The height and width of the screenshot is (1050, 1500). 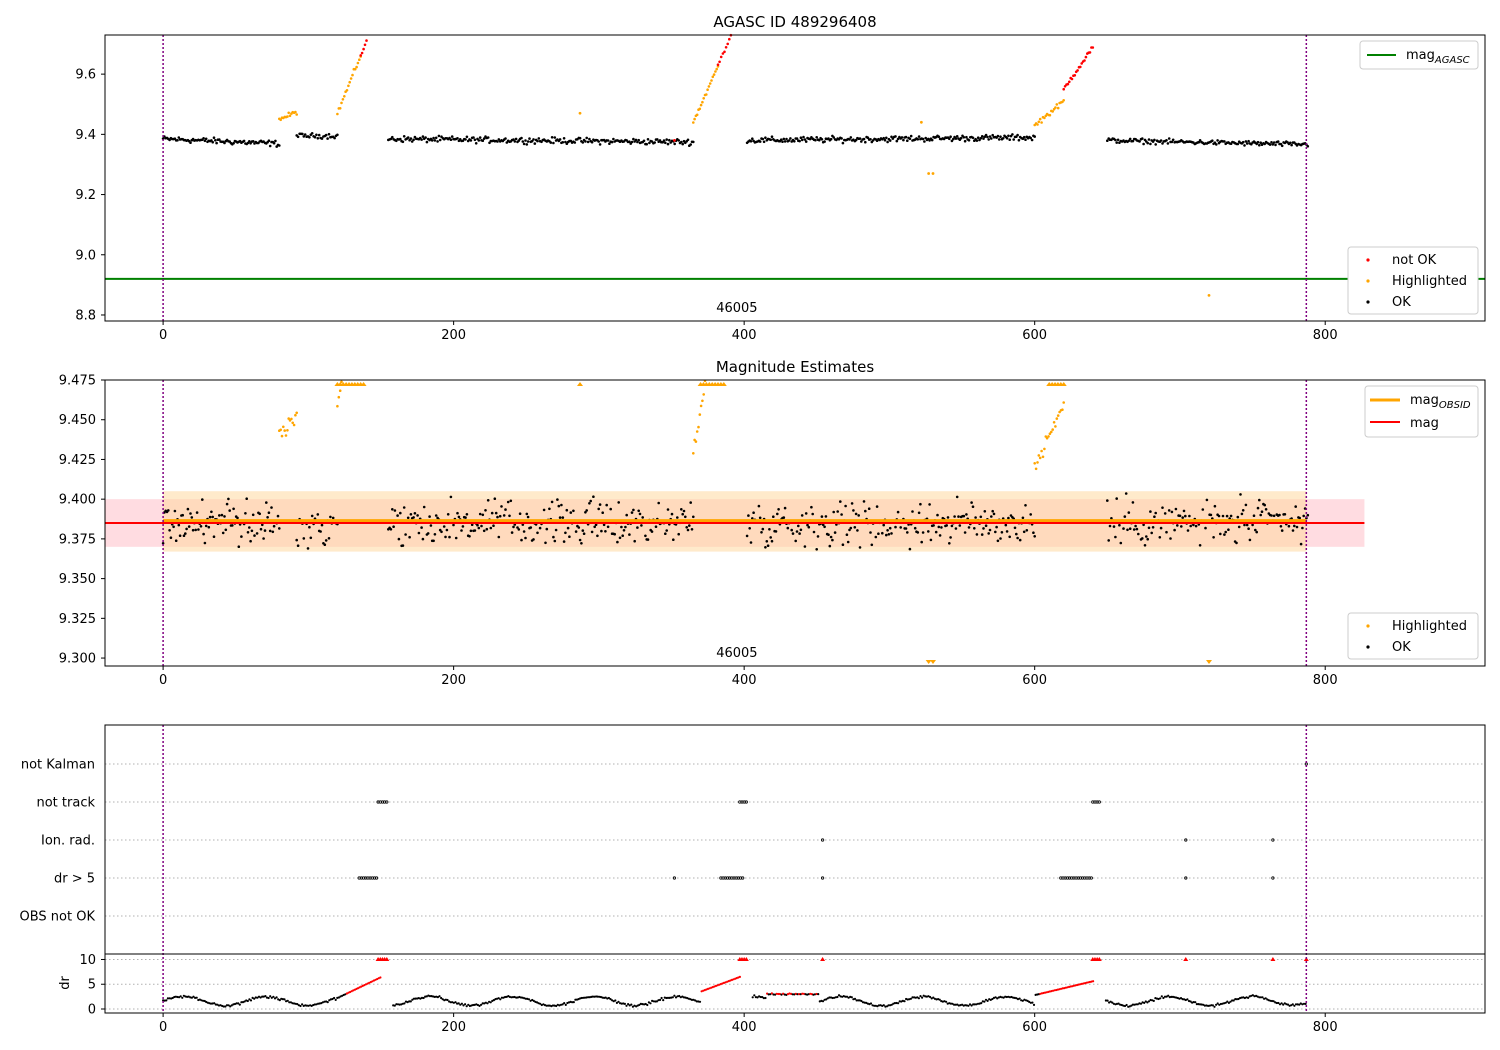 What do you see at coordinates (748, 677) in the screenshot?
I see `panel2-x-axis: 0 200 400 600 800` at bounding box center [748, 677].